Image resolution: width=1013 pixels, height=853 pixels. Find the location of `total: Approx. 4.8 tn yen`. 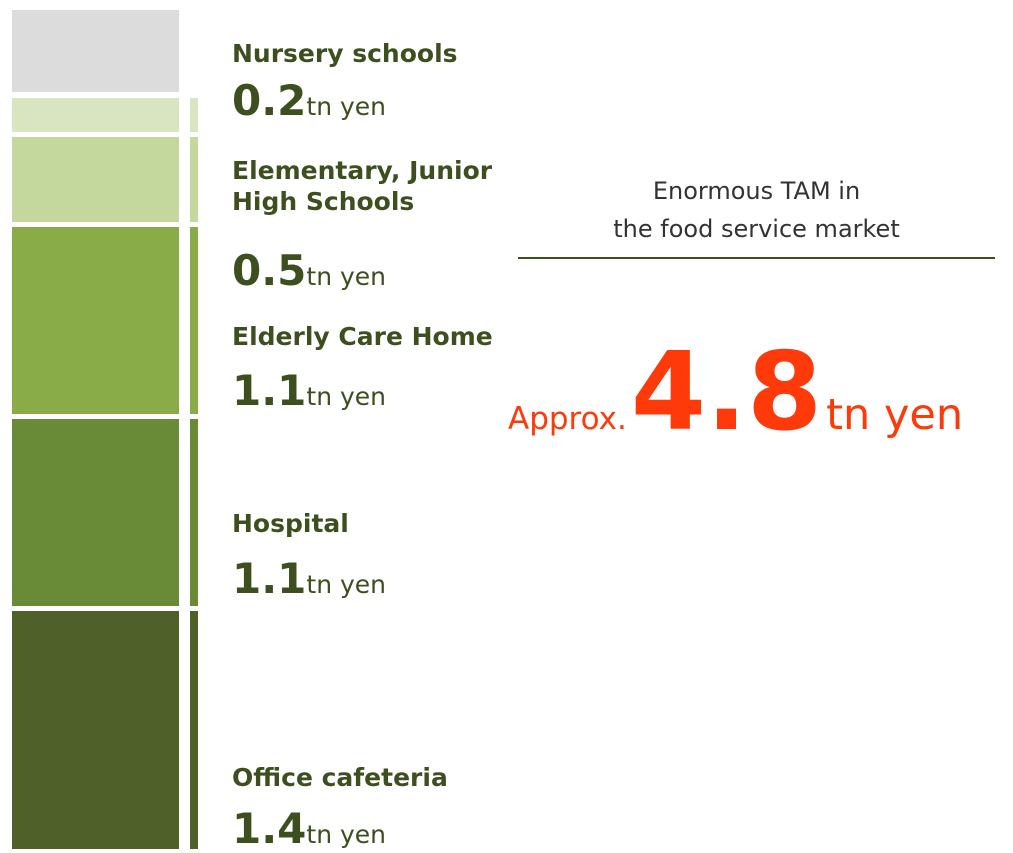

total: Approx. 4.8 tn yen is located at coordinates (735, 392).